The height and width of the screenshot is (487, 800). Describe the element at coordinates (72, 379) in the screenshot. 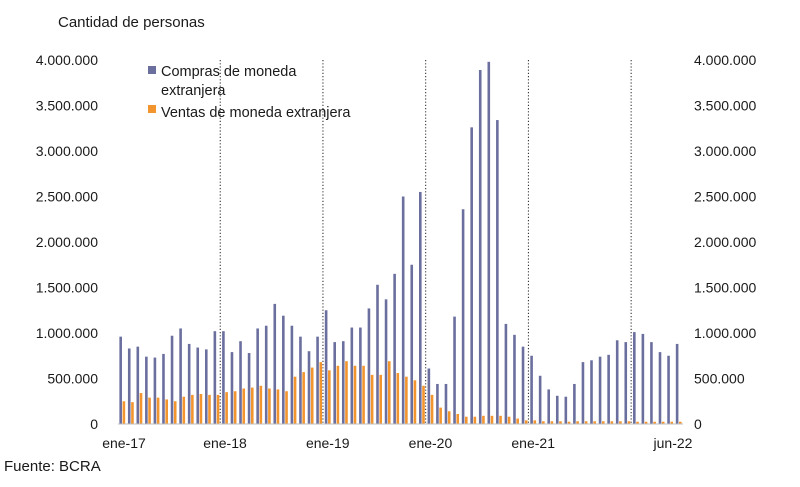

I see `y-tick-left-1: 500.000` at that location.